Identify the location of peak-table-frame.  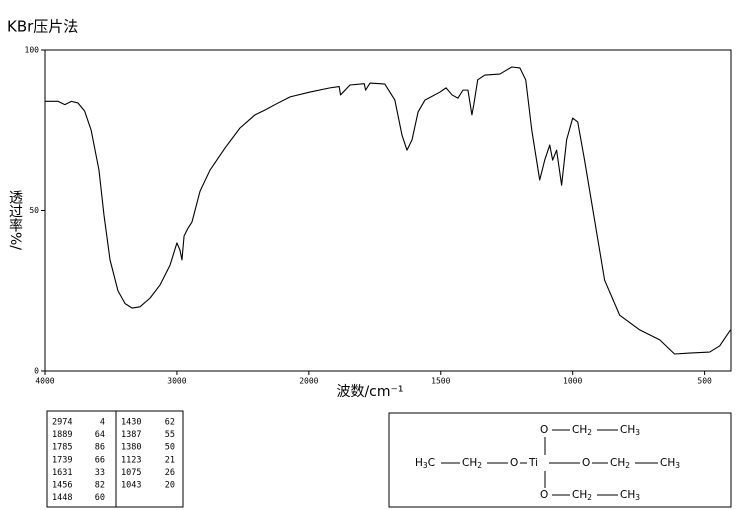
(115, 459).